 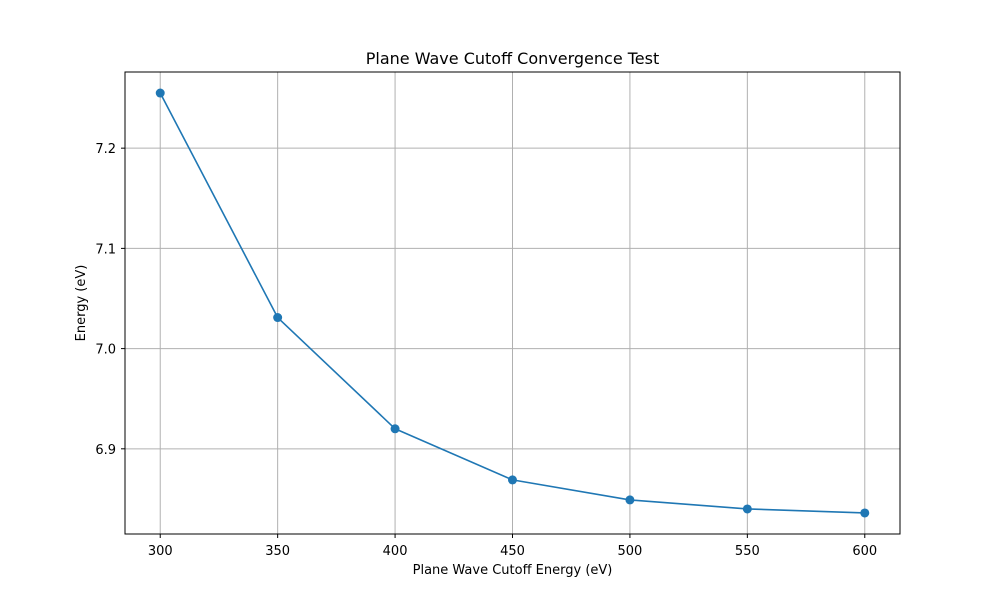 What do you see at coordinates (395, 551) in the screenshot?
I see `x-tick-label: 400` at bounding box center [395, 551].